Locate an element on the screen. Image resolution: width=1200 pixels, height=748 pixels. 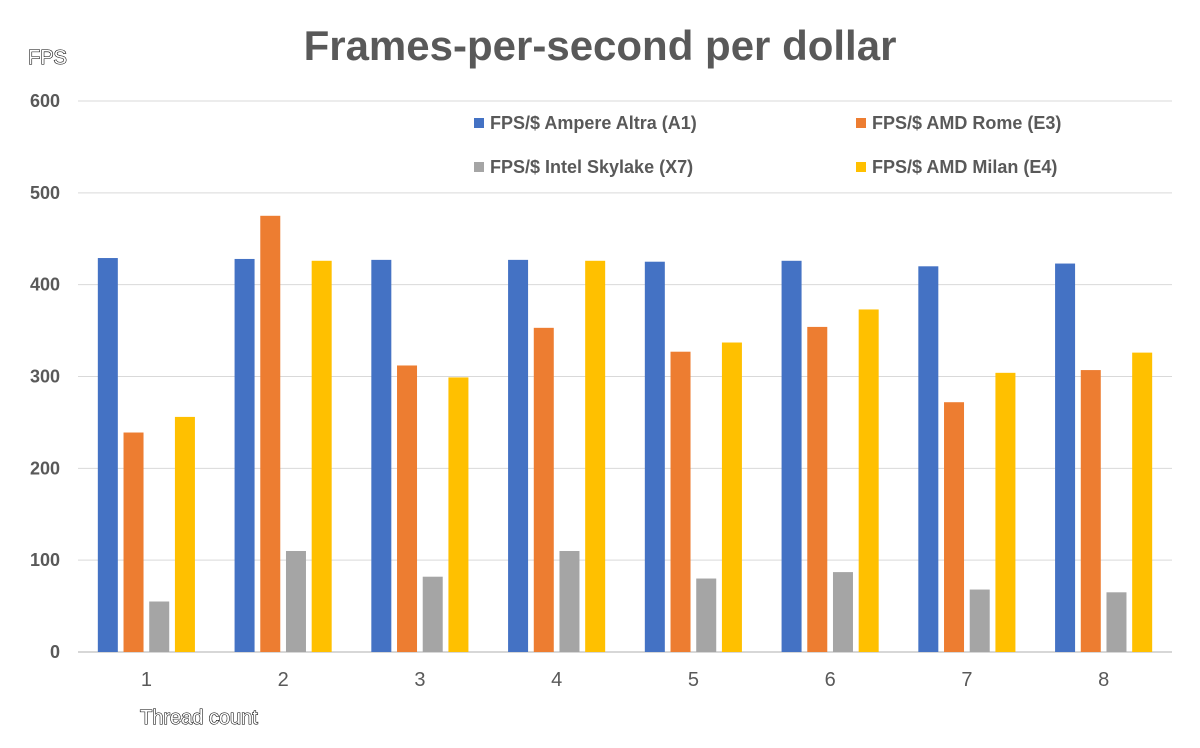
y-tick-label: 300 is located at coordinates (45, 377).